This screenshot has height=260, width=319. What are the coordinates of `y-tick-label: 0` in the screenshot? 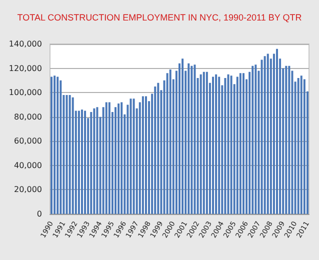 It's located at (39, 214).